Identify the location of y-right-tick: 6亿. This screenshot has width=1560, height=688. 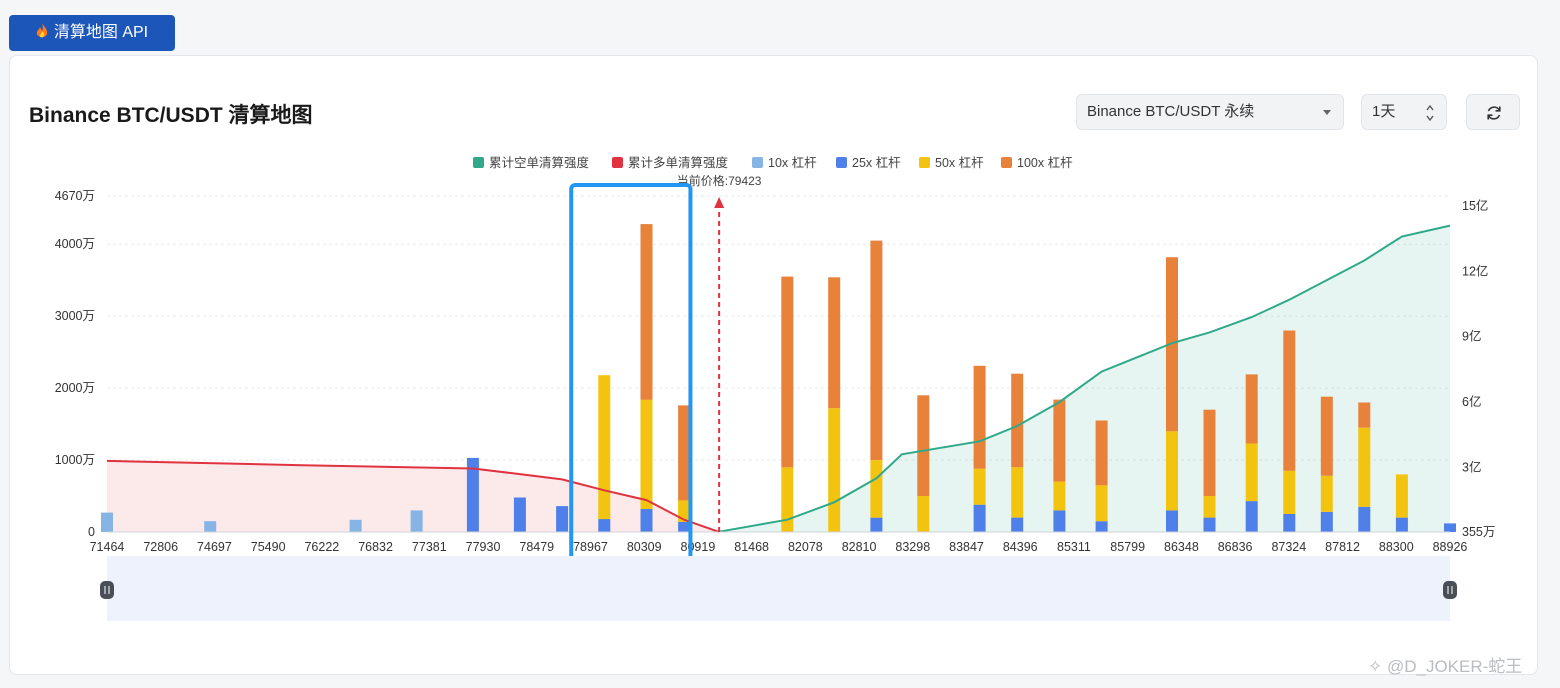
(1471, 401).